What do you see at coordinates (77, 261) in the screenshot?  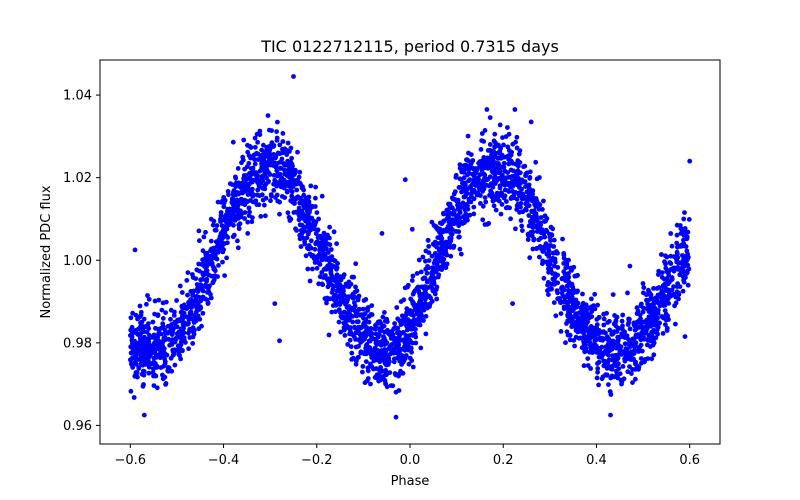 I see `y-tick-label: 1.00` at bounding box center [77, 261].